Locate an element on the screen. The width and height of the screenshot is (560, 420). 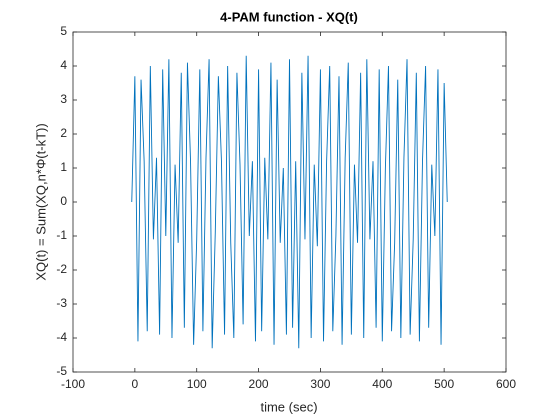
y-tick-label: -4 is located at coordinates (61, 337).